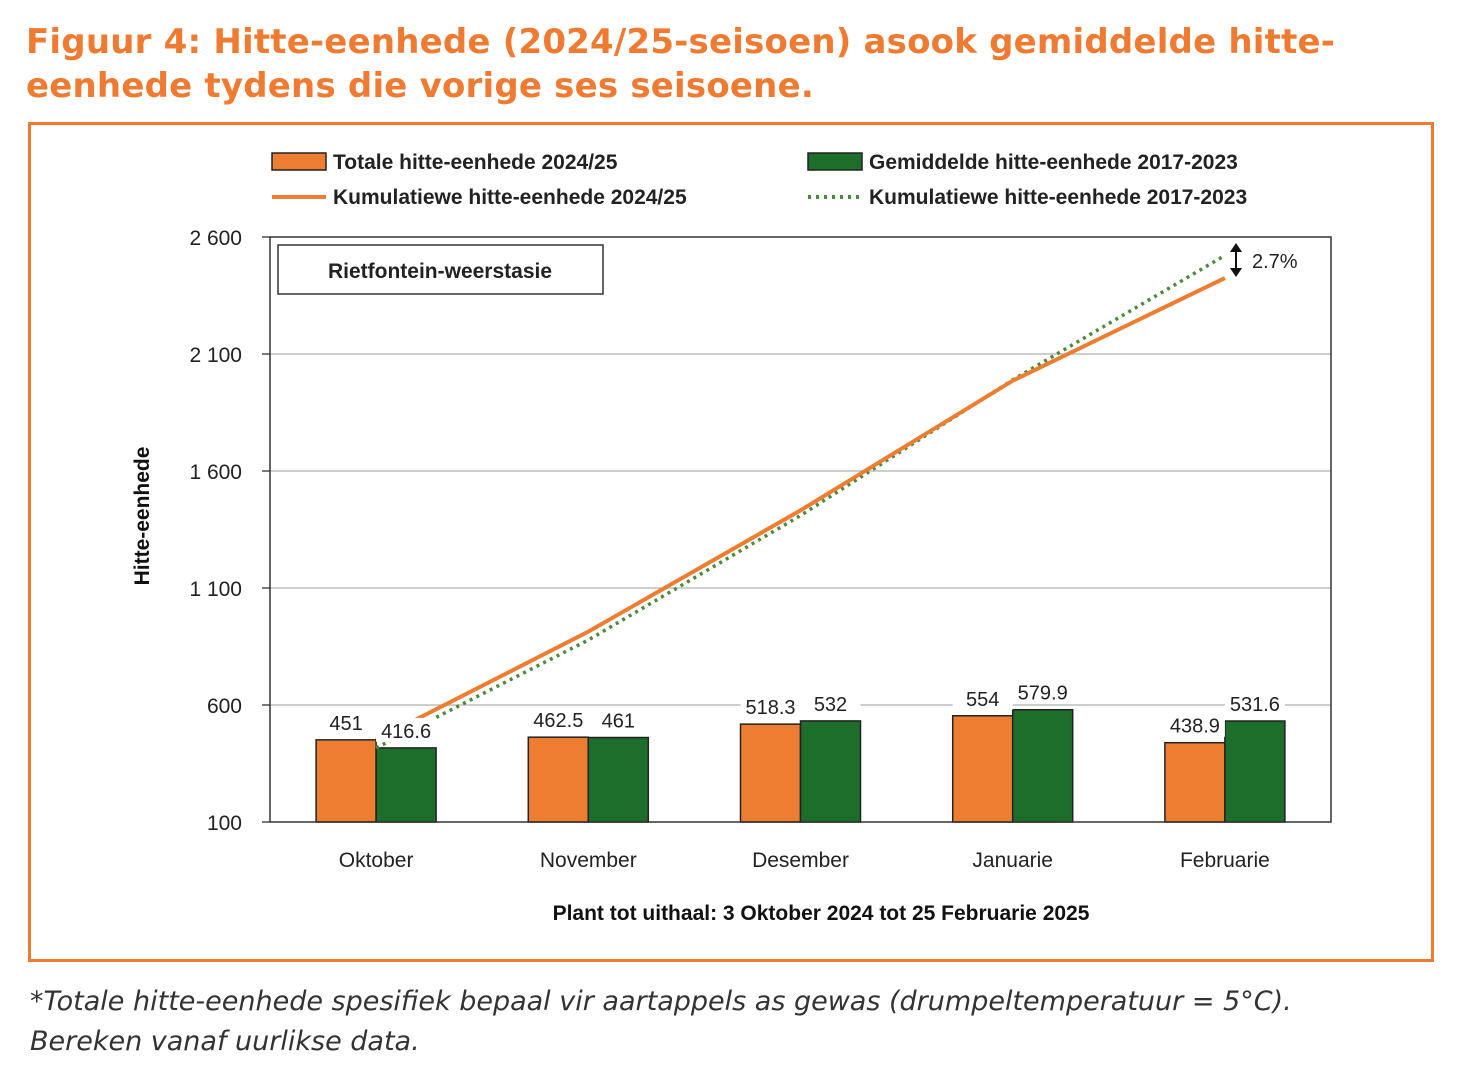  What do you see at coordinates (299, 161) in the screenshot?
I see `legend-swatch-bar-2024` at bounding box center [299, 161].